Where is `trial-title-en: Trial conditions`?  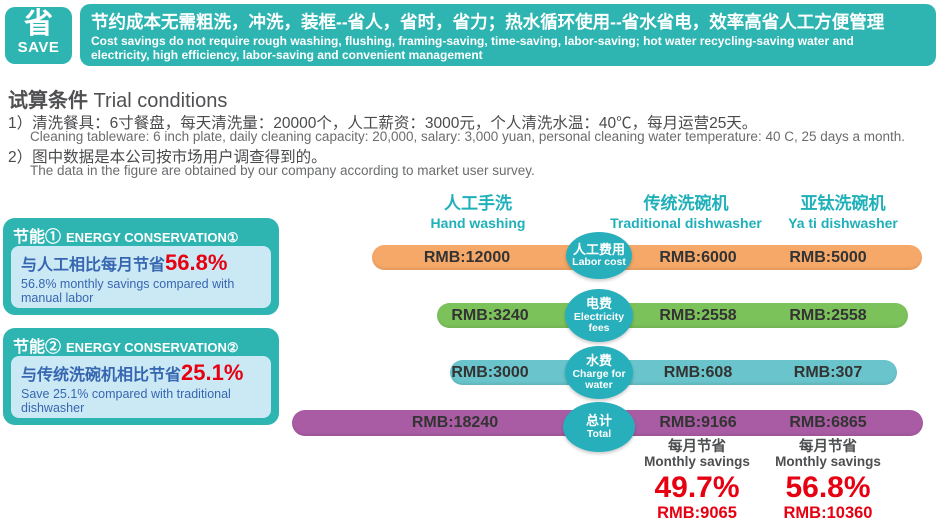 trial-title-en: Trial conditions is located at coordinates (158, 101).